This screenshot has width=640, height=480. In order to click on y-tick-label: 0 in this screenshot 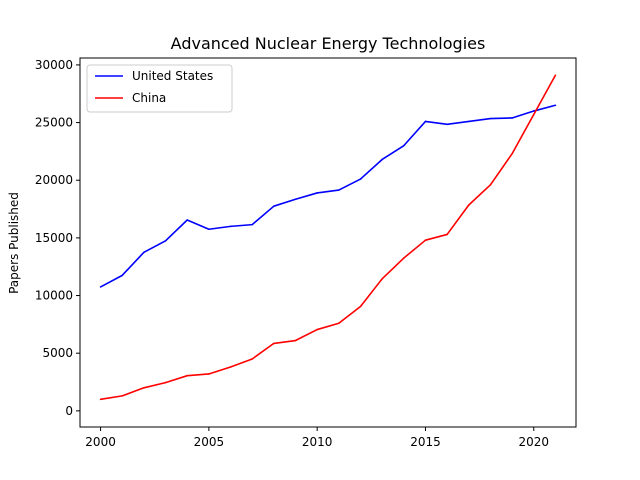, I will do `click(69, 411)`.